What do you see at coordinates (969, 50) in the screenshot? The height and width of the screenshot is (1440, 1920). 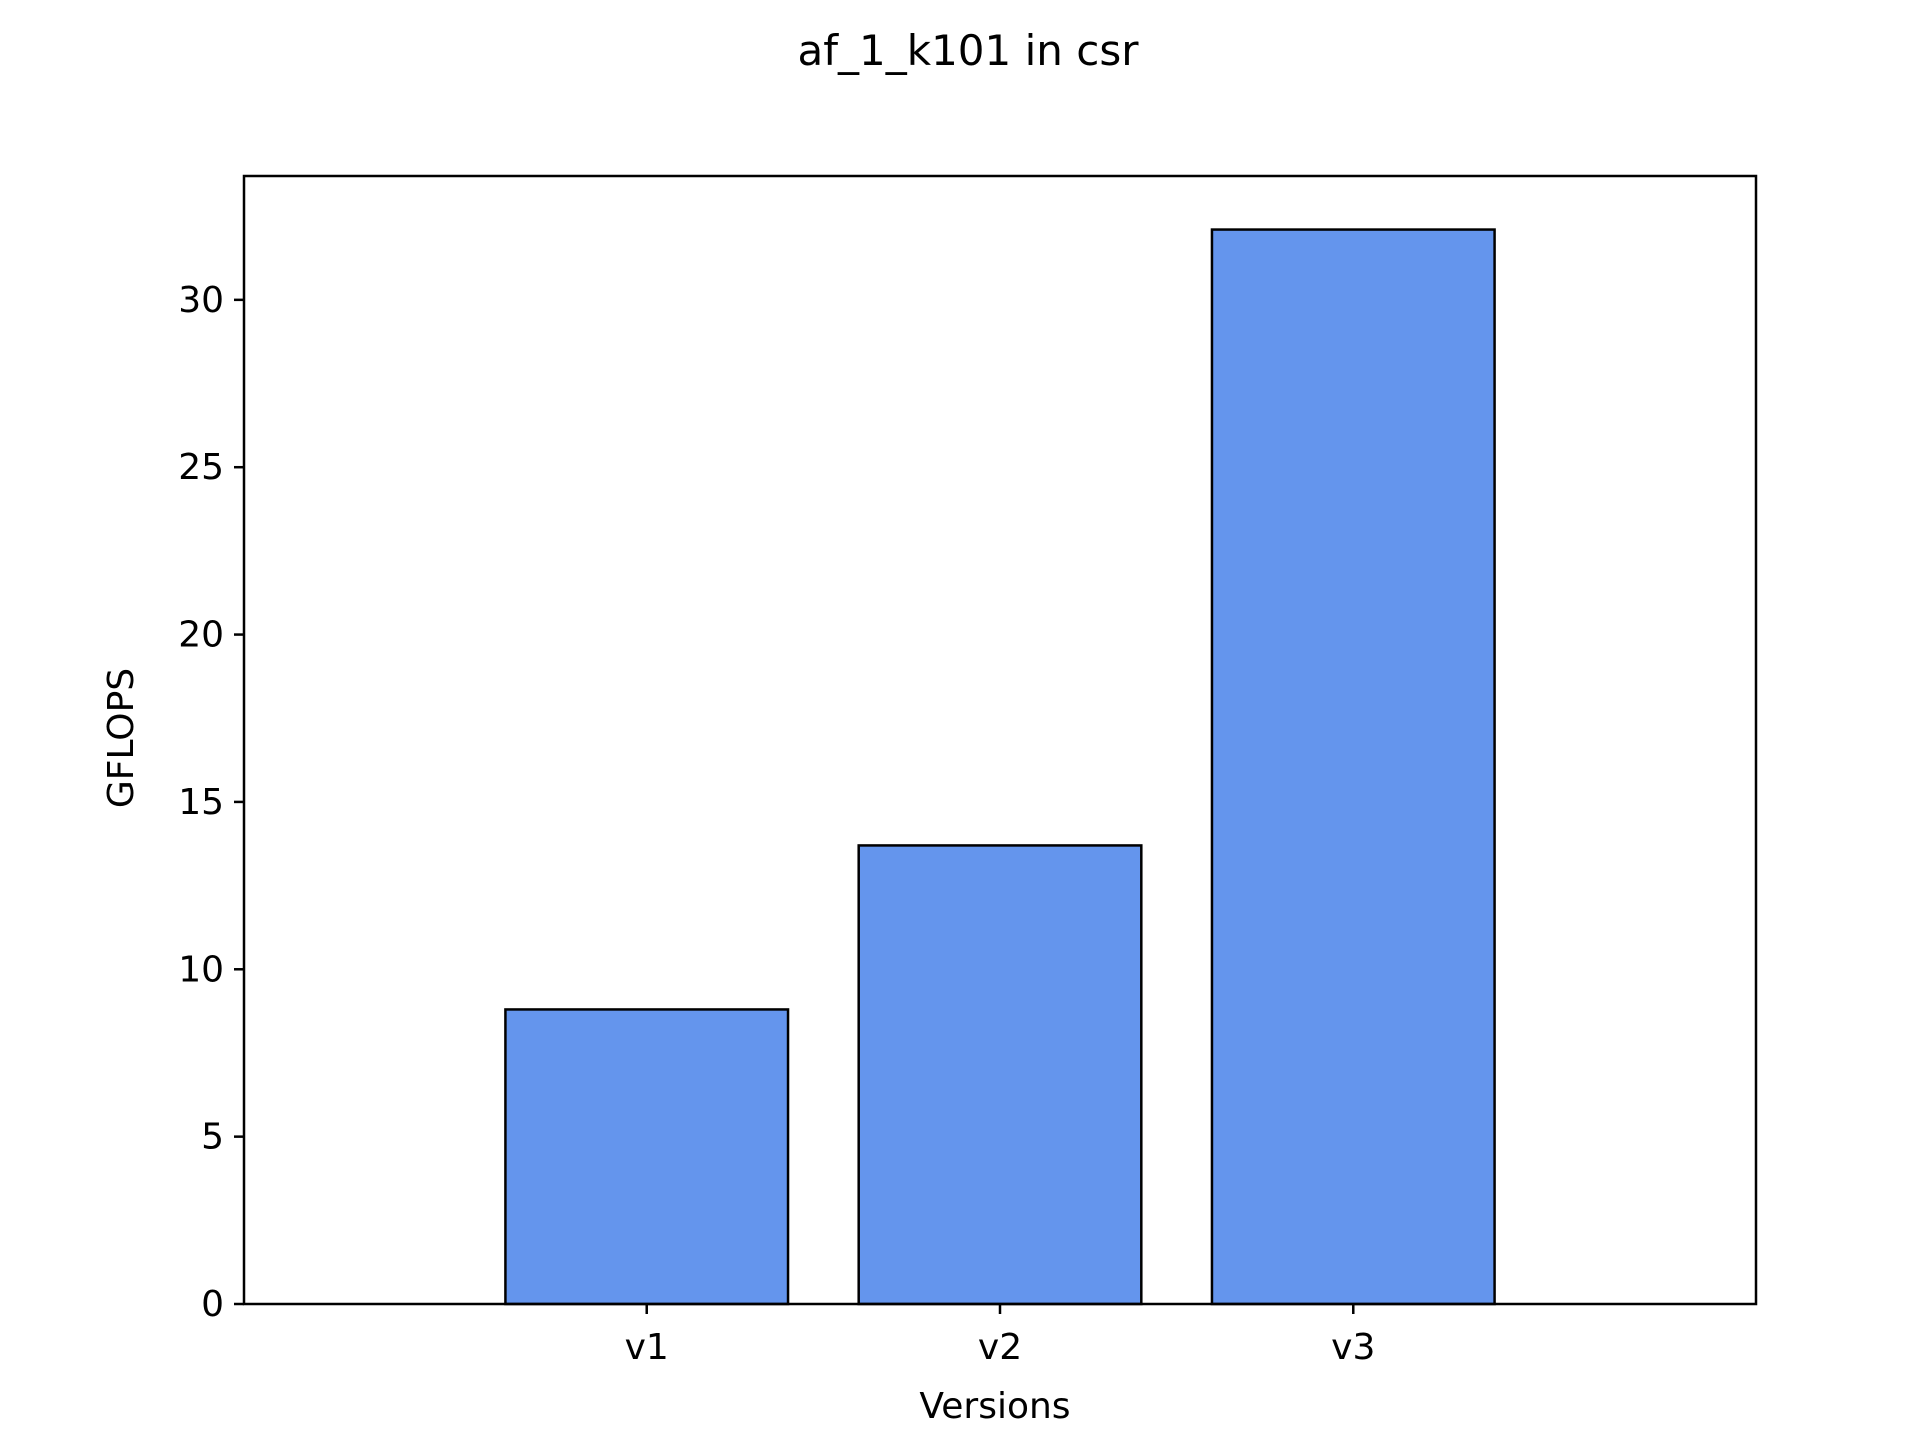 I see `chart-title: af_1_k101 in csr` at bounding box center [969, 50].